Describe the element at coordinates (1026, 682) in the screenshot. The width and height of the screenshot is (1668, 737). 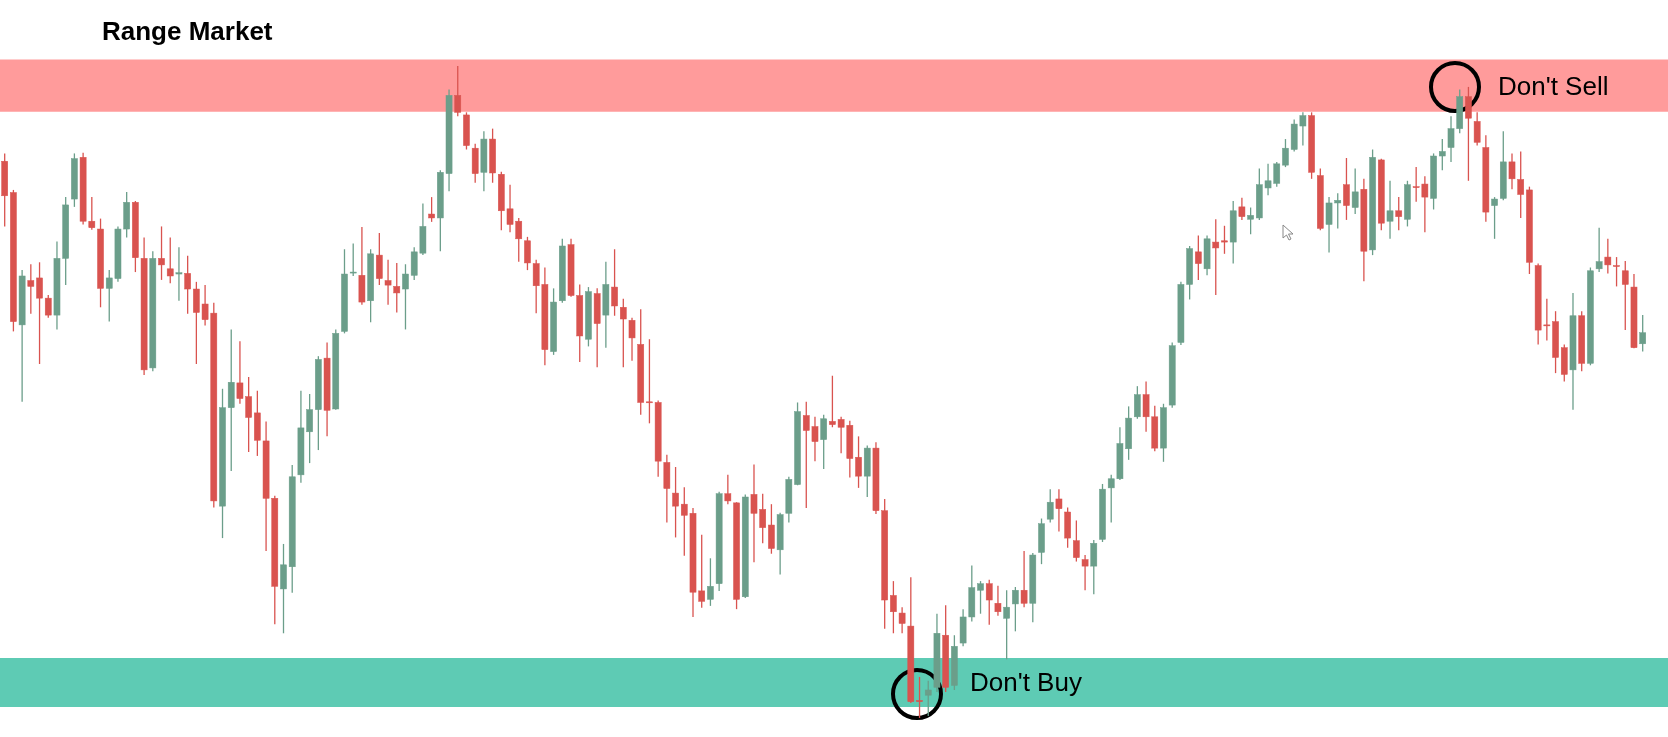
I see `band-label: Don't Buy` at that location.